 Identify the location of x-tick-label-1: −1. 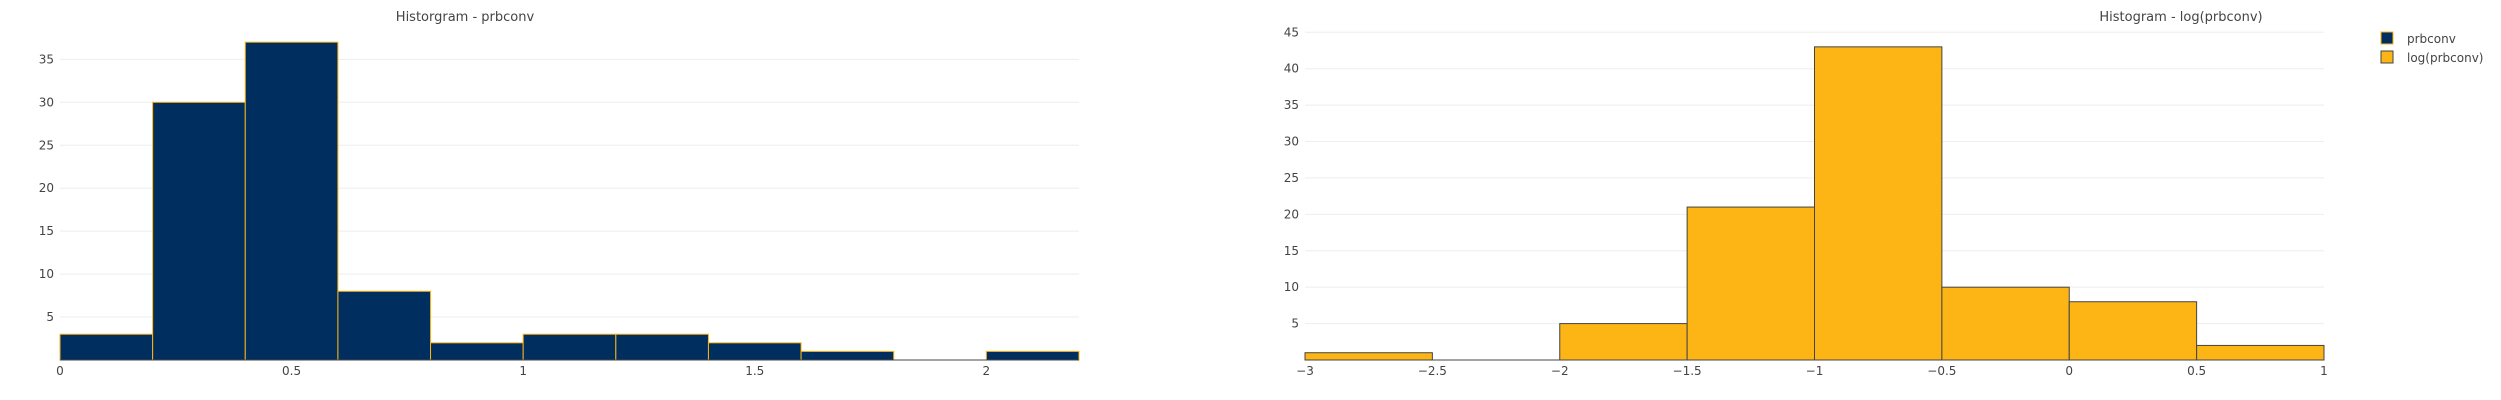
(1815, 371).